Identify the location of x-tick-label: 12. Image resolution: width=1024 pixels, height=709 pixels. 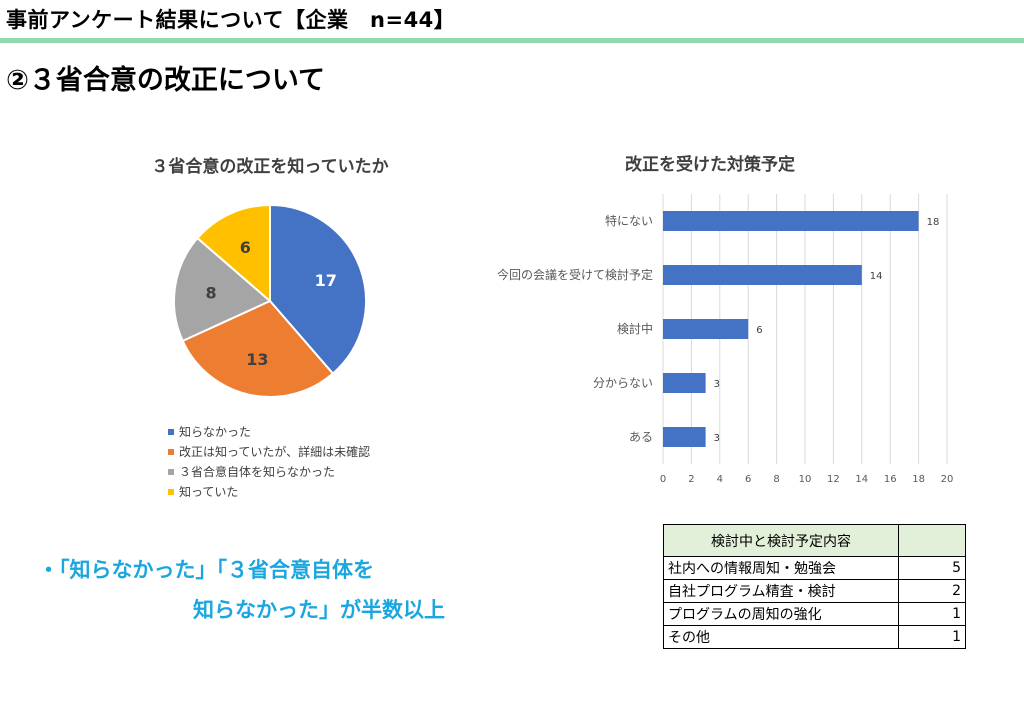
(833, 479).